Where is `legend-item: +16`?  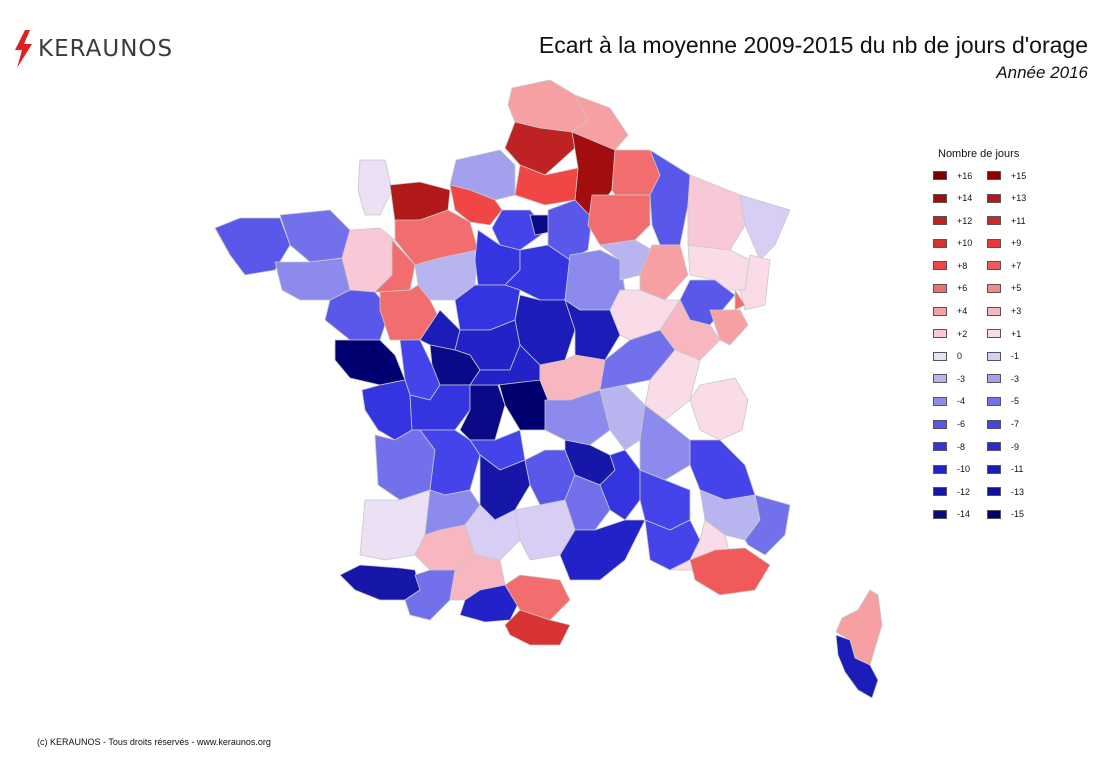
legend-item: +16 is located at coordinates (960, 175).